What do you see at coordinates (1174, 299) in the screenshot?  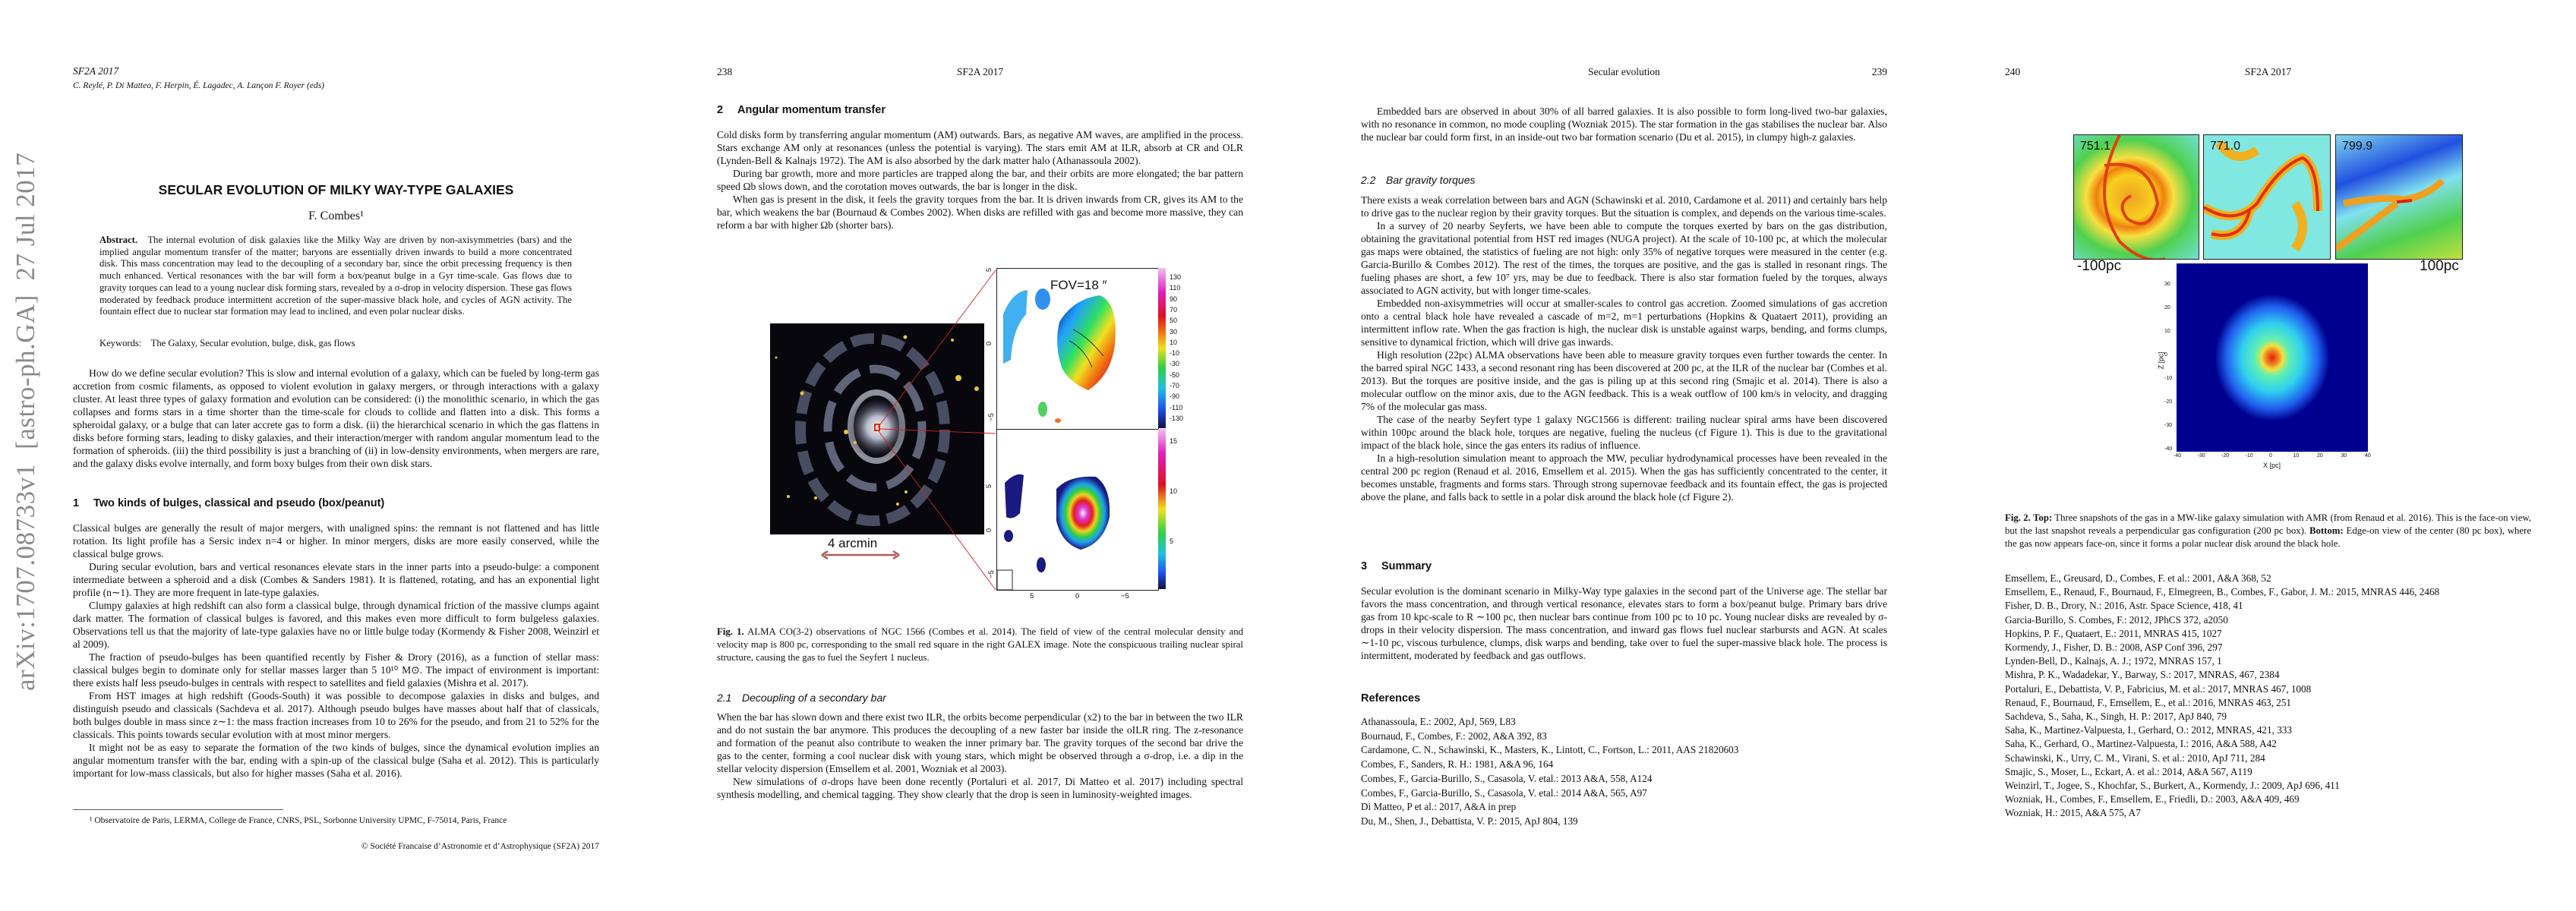 I see `velocity-colorbar-label: 90` at bounding box center [1174, 299].